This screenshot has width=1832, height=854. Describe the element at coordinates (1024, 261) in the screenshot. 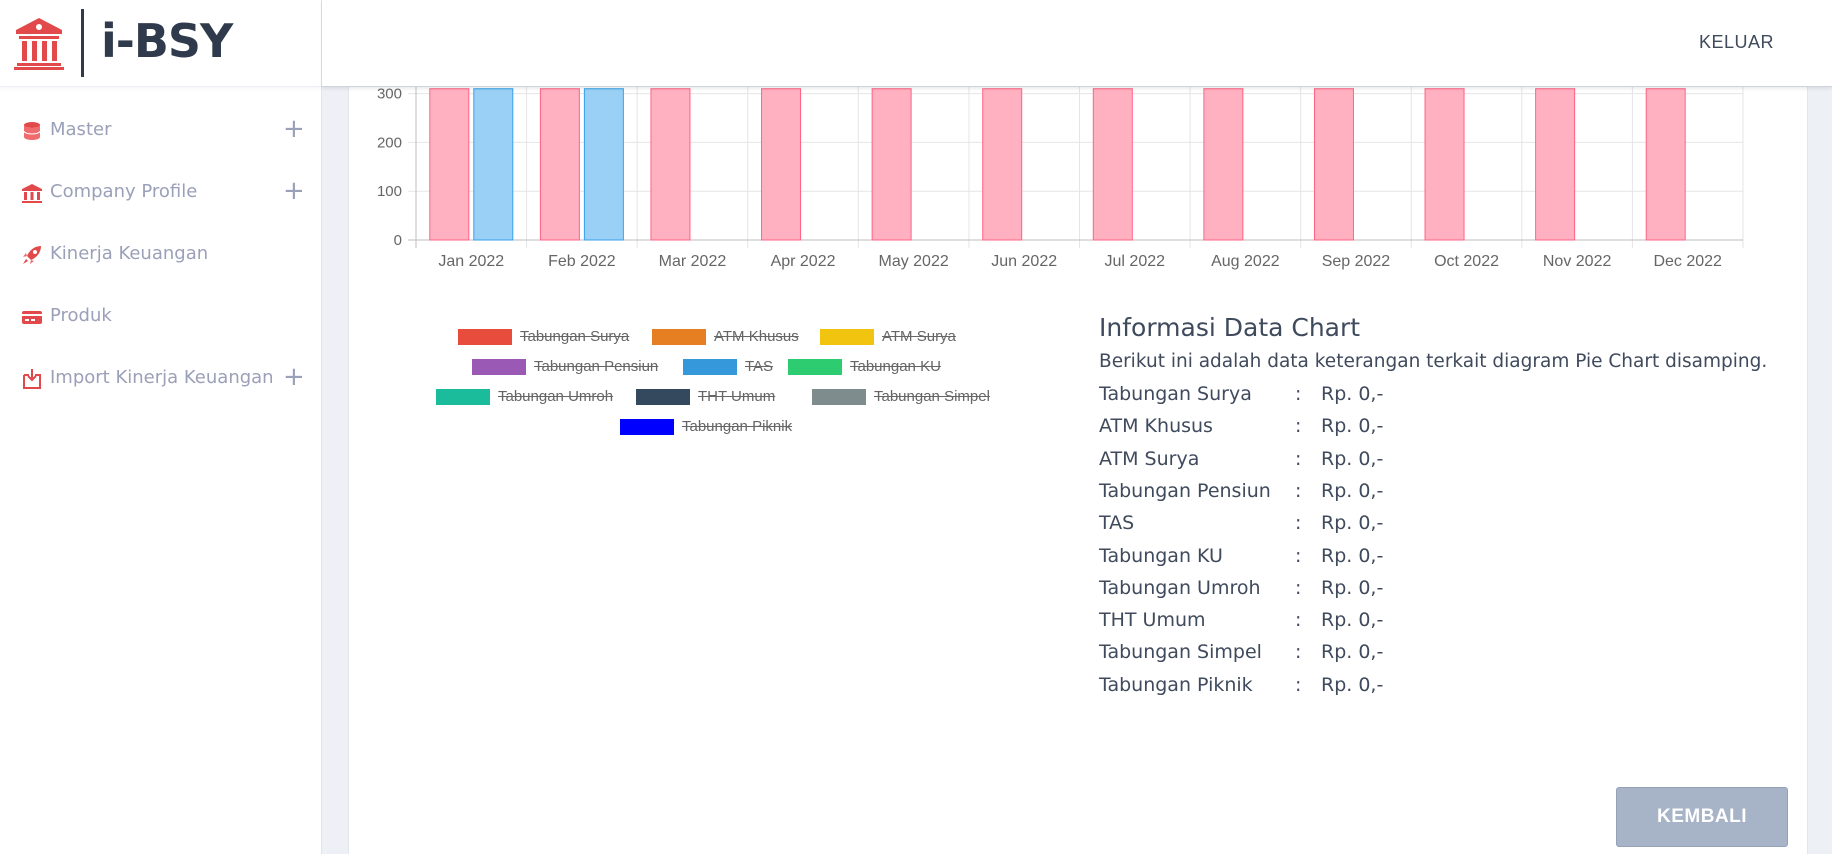

I see `x-tick-label: Jun 2022` at that location.